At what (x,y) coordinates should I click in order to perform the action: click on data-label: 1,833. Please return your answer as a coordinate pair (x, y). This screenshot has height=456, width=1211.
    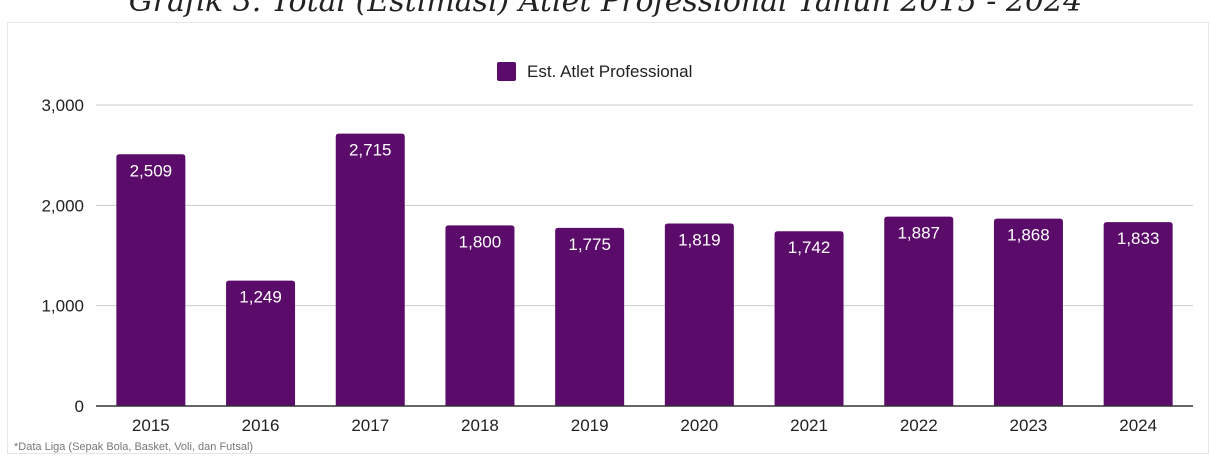
    Looking at the image, I should click on (1138, 238).